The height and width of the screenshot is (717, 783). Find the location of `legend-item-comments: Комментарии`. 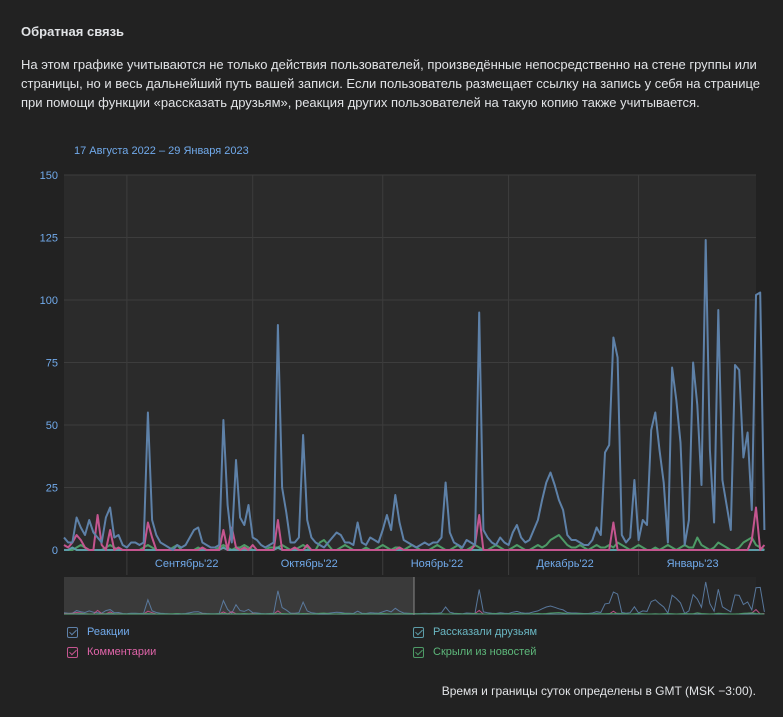

legend-item-comments: Комментарии is located at coordinates (111, 652).